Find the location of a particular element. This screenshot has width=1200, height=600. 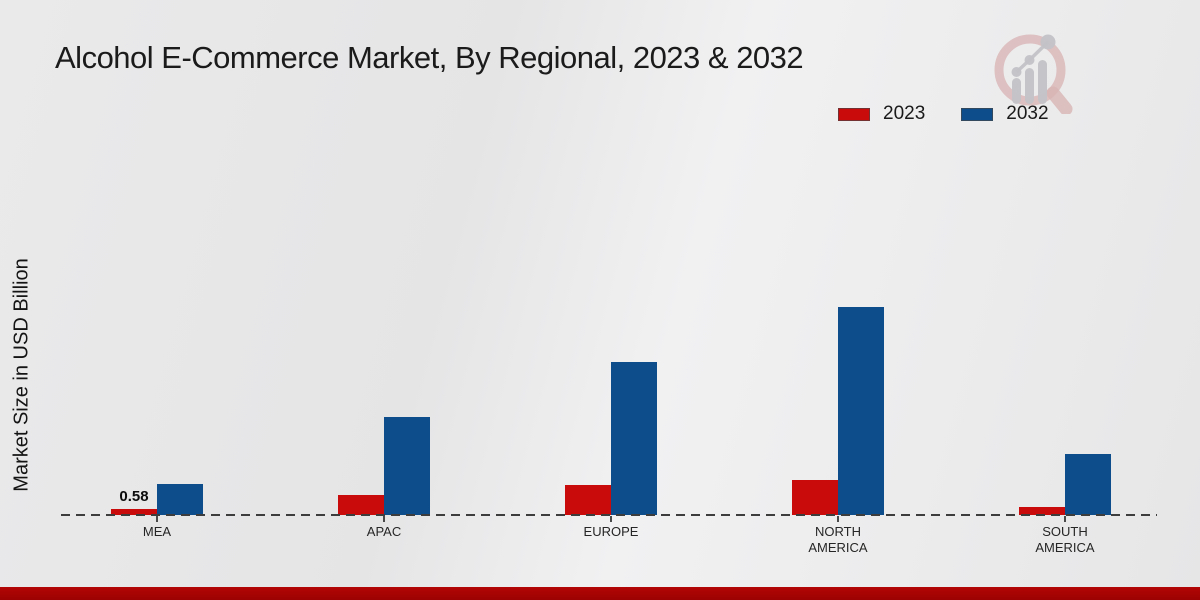

x-axis-tick-europe is located at coordinates (611, 519).